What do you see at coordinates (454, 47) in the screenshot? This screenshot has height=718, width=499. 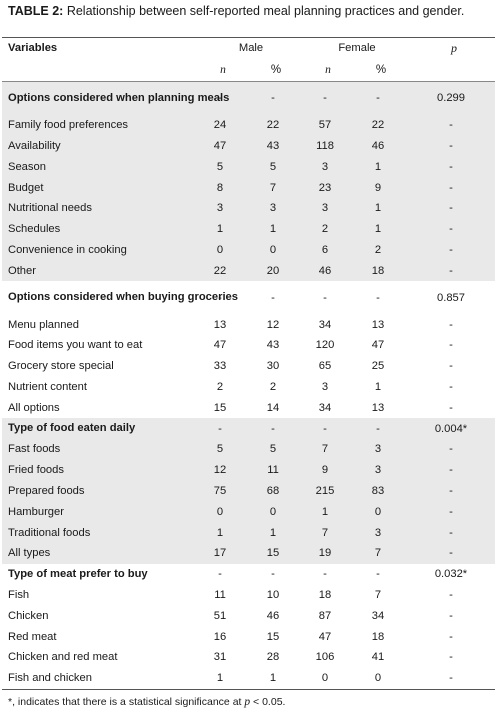 I see `header-p: p` at bounding box center [454, 47].